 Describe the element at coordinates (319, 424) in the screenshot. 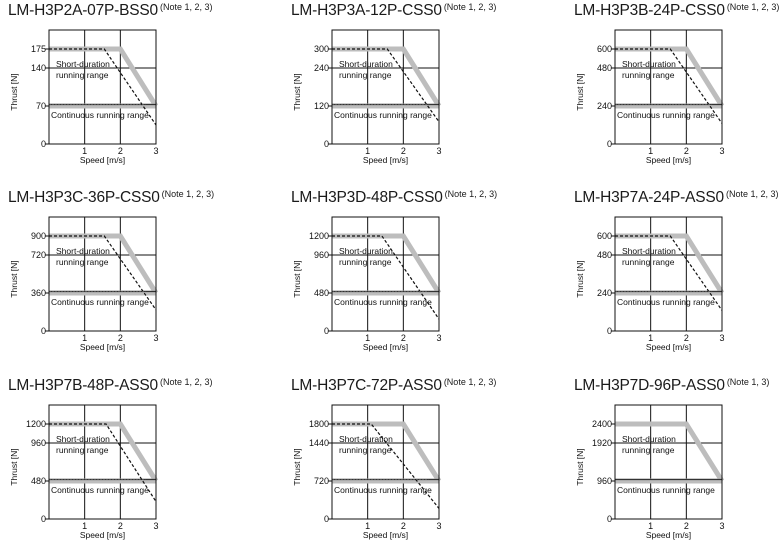

I see `y-tick-label: 1800` at that location.